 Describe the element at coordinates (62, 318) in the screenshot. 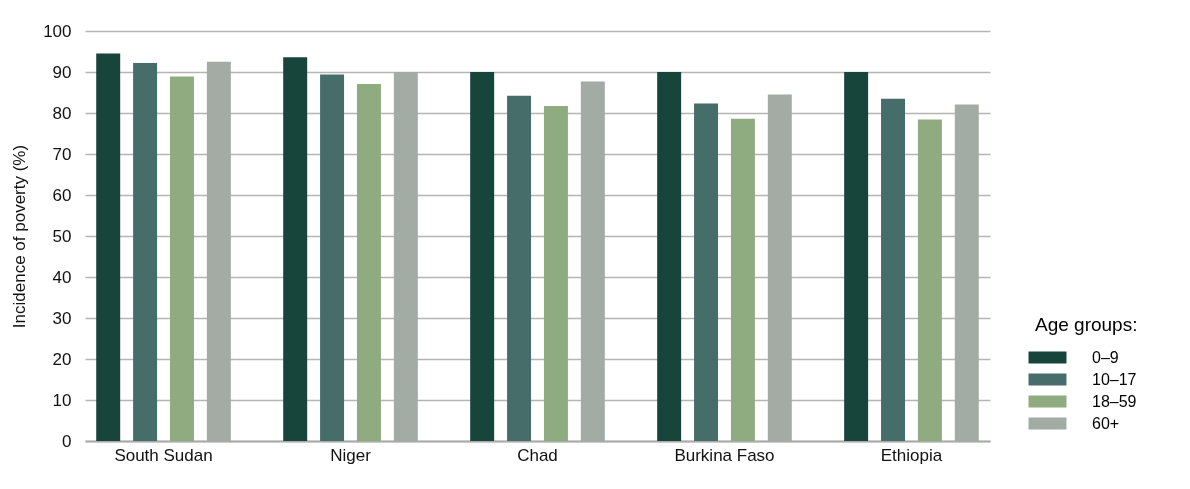

I see `y-tick-label: 30` at that location.